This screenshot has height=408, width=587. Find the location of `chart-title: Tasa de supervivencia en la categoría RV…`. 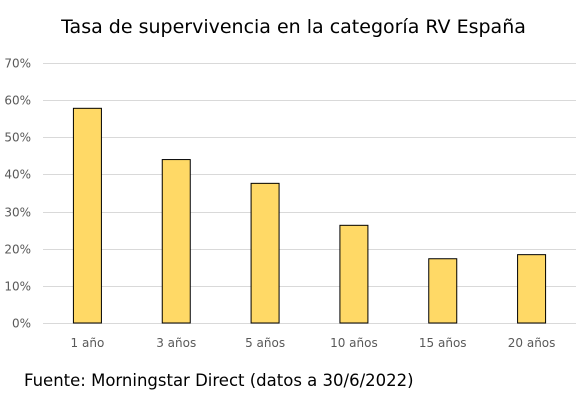

chart-title: Tasa de supervivencia en la categoría RV… is located at coordinates (293, 27).